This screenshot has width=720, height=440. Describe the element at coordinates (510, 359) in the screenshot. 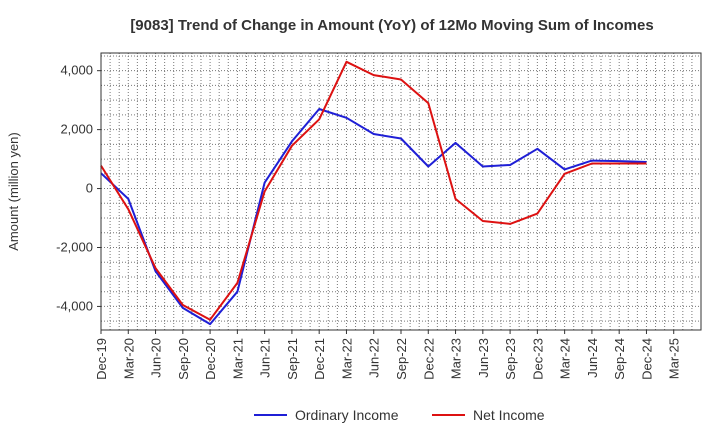

I see `x-tick-label: Sep-23` at that location.